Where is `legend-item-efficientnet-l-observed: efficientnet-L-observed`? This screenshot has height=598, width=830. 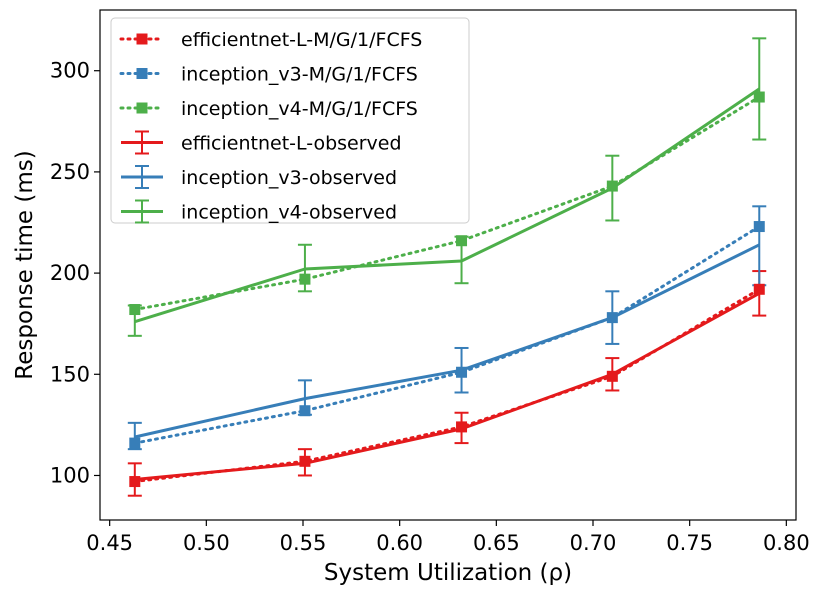 legend-item-efficientnet-l-observed: efficientnet-L-observed is located at coordinates (261, 142).